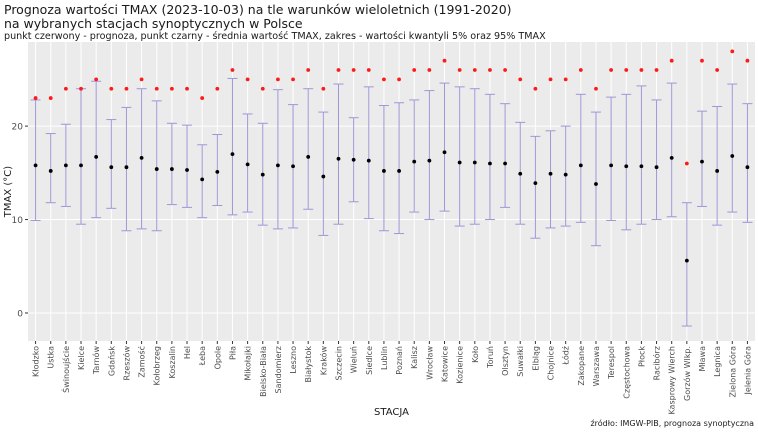 The width and height of the screenshot is (758, 433). I want to click on x-tick-label: Hel, so click(187, 352).